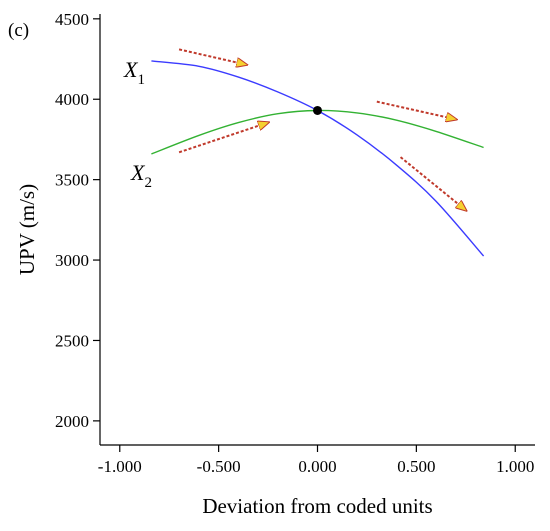  I want to click on y-axis-title: UPV (m/s), so click(27, 229).